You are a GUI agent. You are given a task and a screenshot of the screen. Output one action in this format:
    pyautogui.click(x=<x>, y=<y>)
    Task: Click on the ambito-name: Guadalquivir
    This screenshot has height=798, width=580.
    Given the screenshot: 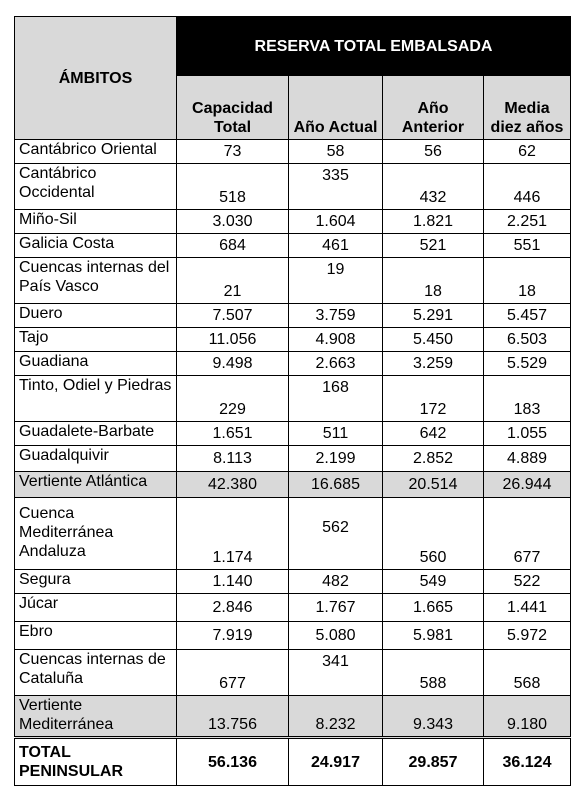 What is the action you would take?
    pyautogui.click(x=95, y=458)
    